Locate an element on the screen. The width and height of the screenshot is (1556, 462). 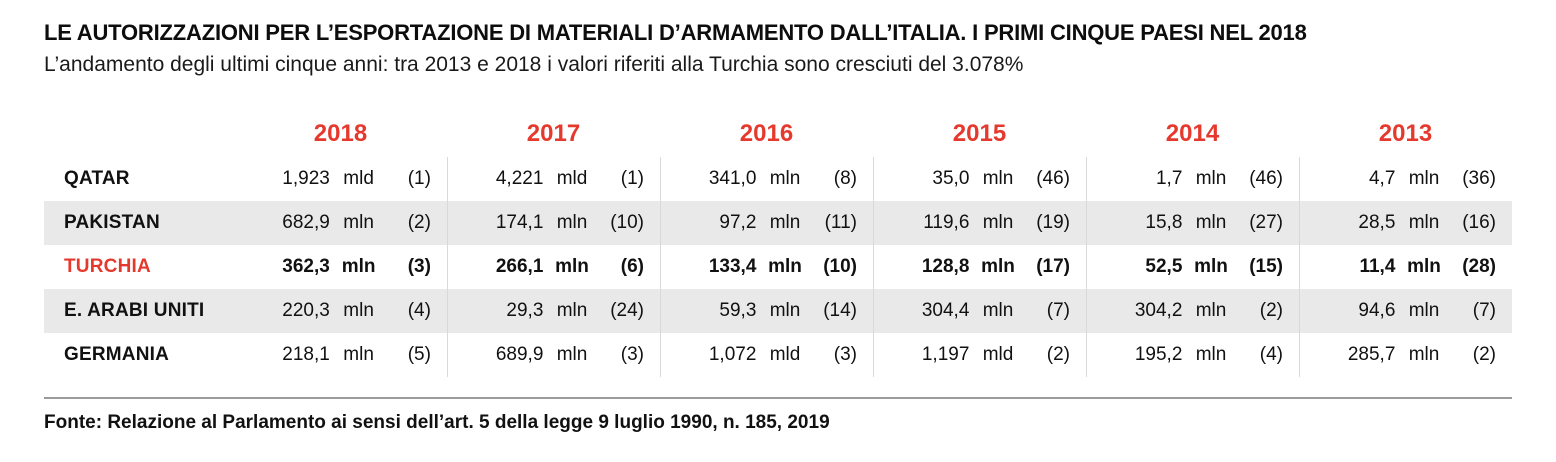
export-value: 362,3 is located at coordinates (306, 266).